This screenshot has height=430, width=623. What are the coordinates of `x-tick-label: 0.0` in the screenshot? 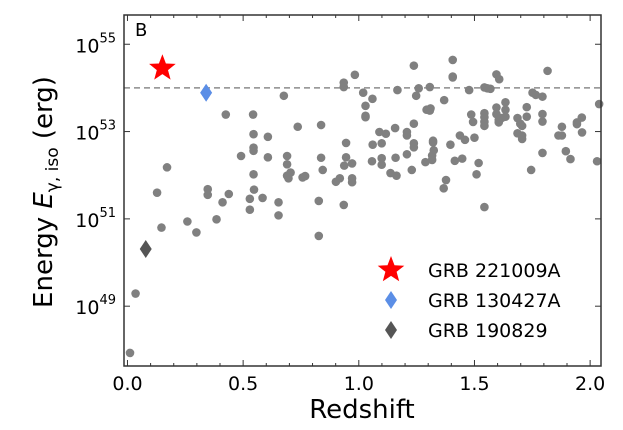 It's located at (127, 384).